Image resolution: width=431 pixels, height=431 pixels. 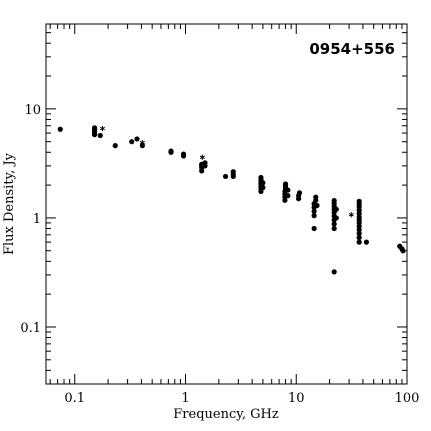 I want to click on x-tick-label: 10, so click(x=296, y=398).